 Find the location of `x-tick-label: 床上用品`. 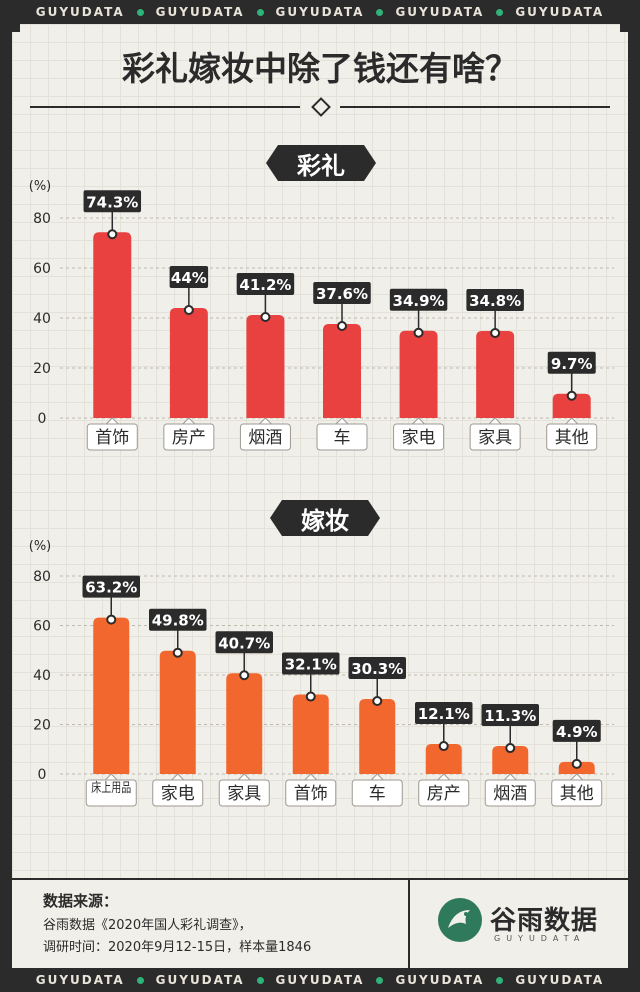

x-tick-label: 床上用品 is located at coordinates (111, 788).